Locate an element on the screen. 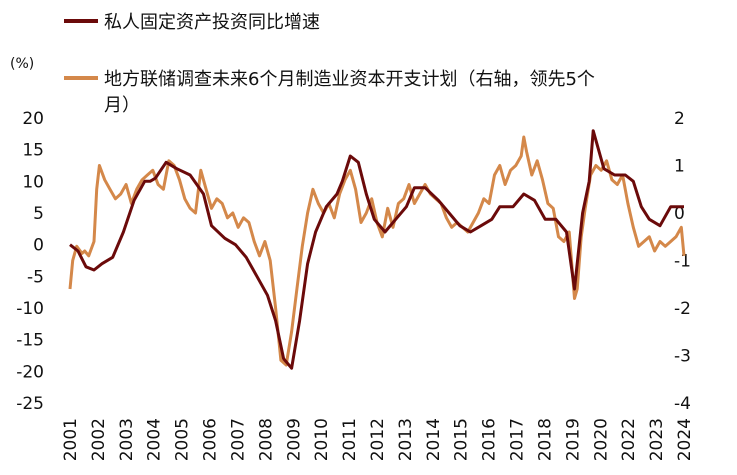 The width and height of the screenshot is (737, 475). left-tick-label: 10 is located at coordinates (33, 182).